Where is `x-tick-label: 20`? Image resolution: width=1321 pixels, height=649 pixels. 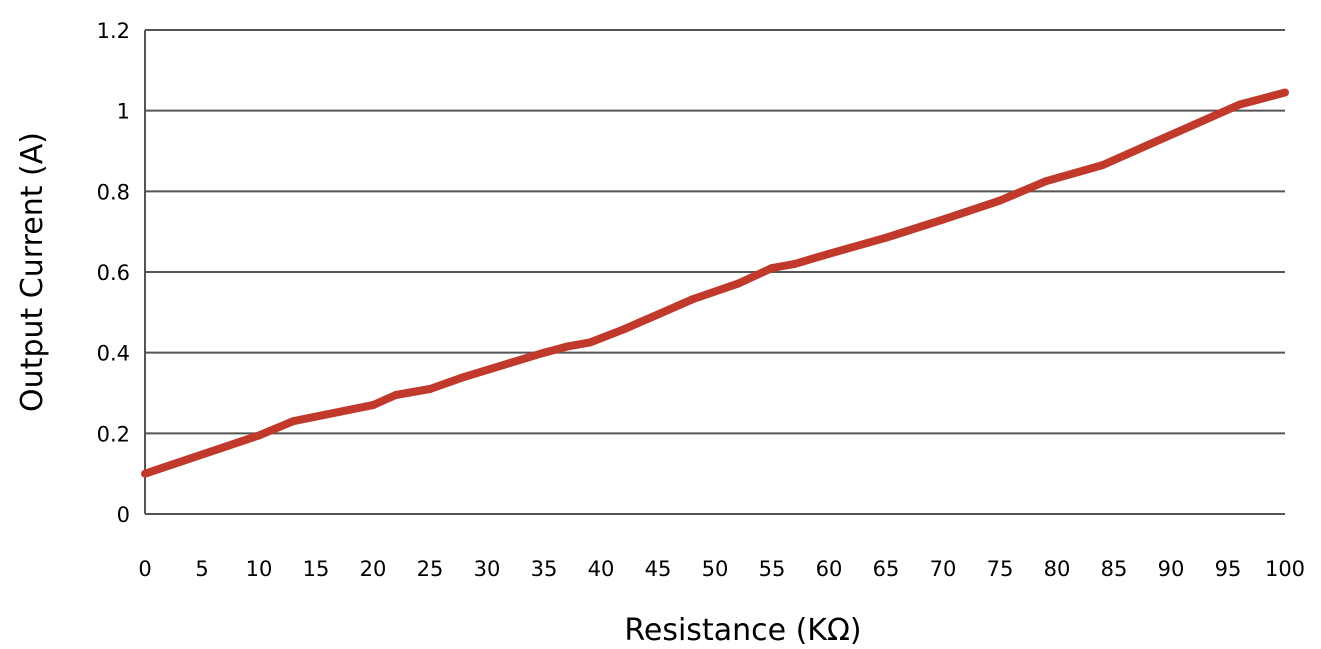
x-tick-label: 20 is located at coordinates (373, 569).